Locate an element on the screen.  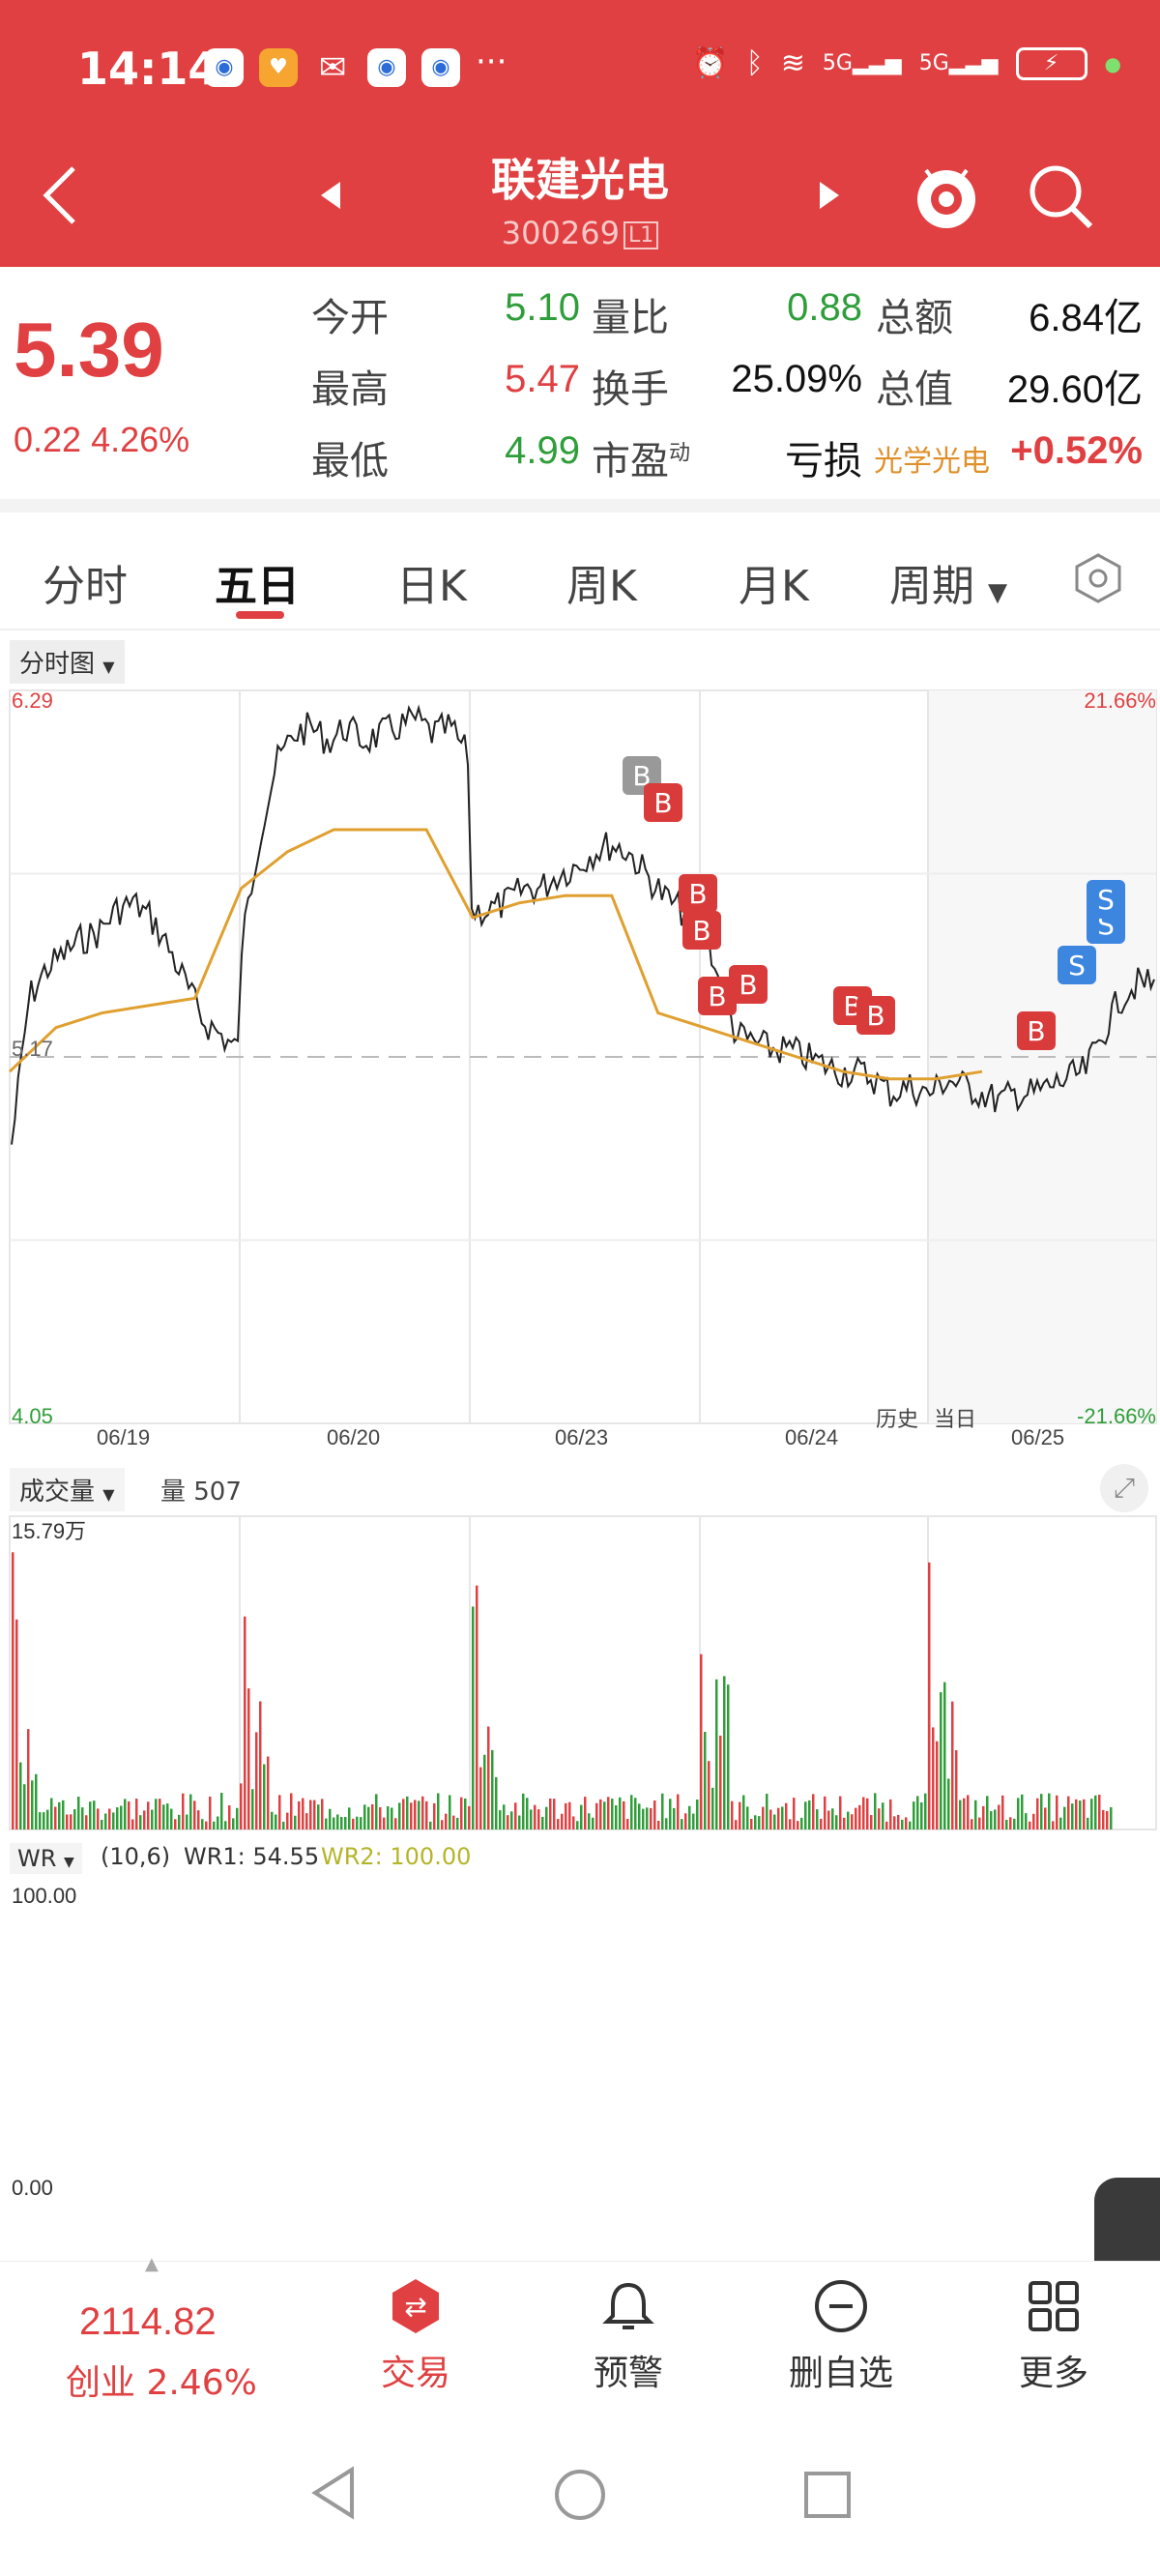
history-label: 历史 is located at coordinates (898, 1419).